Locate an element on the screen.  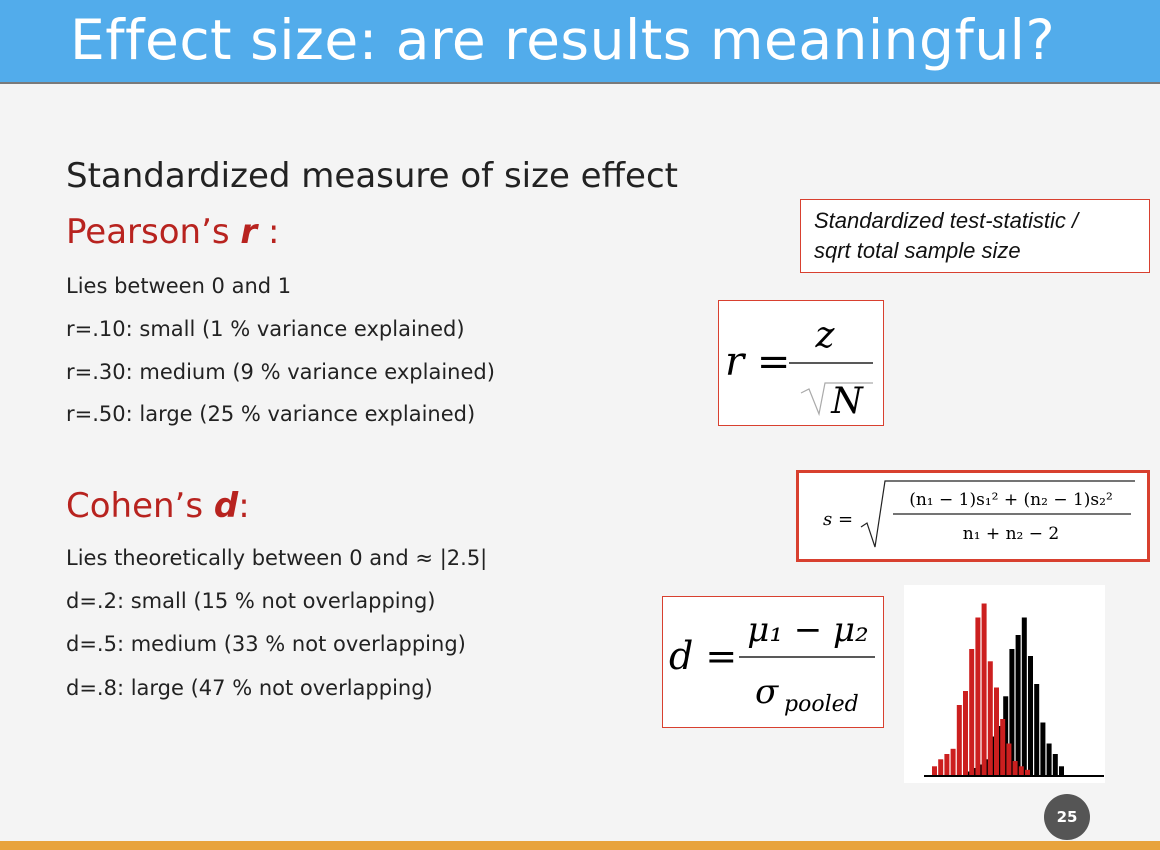
cohen-formula: d = μ₁ − μ₂ σ pooled is located at coordinates (773, 662).